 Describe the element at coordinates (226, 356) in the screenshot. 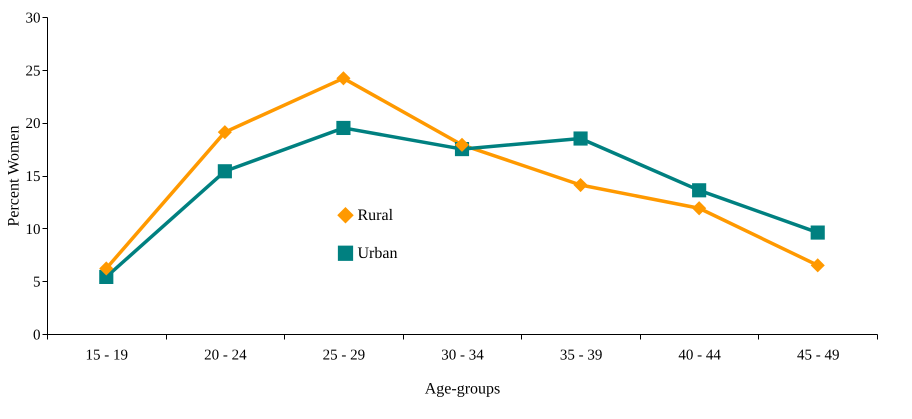

I see `x-tick-label: 20 - 24` at that location.